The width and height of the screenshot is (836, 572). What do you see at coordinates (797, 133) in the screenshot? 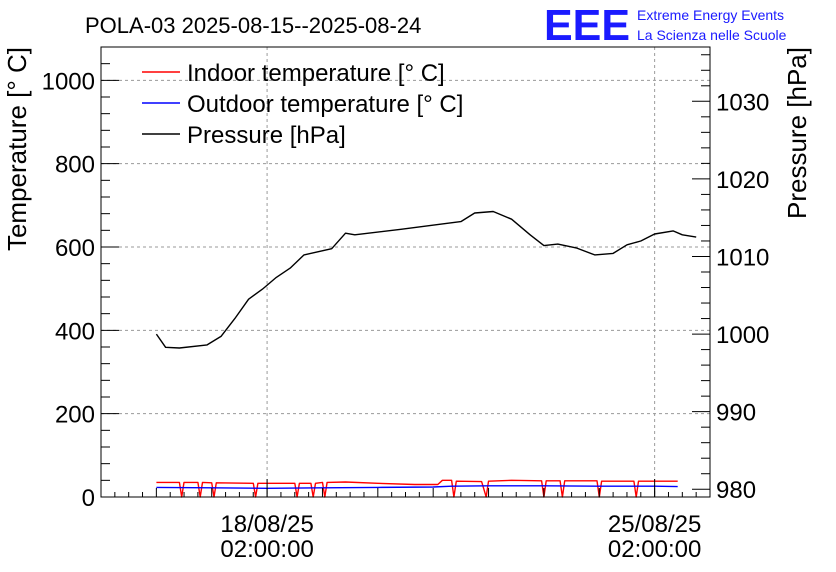
I see `y2-axis-label: Pressure [hPa]` at bounding box center [797, 133].